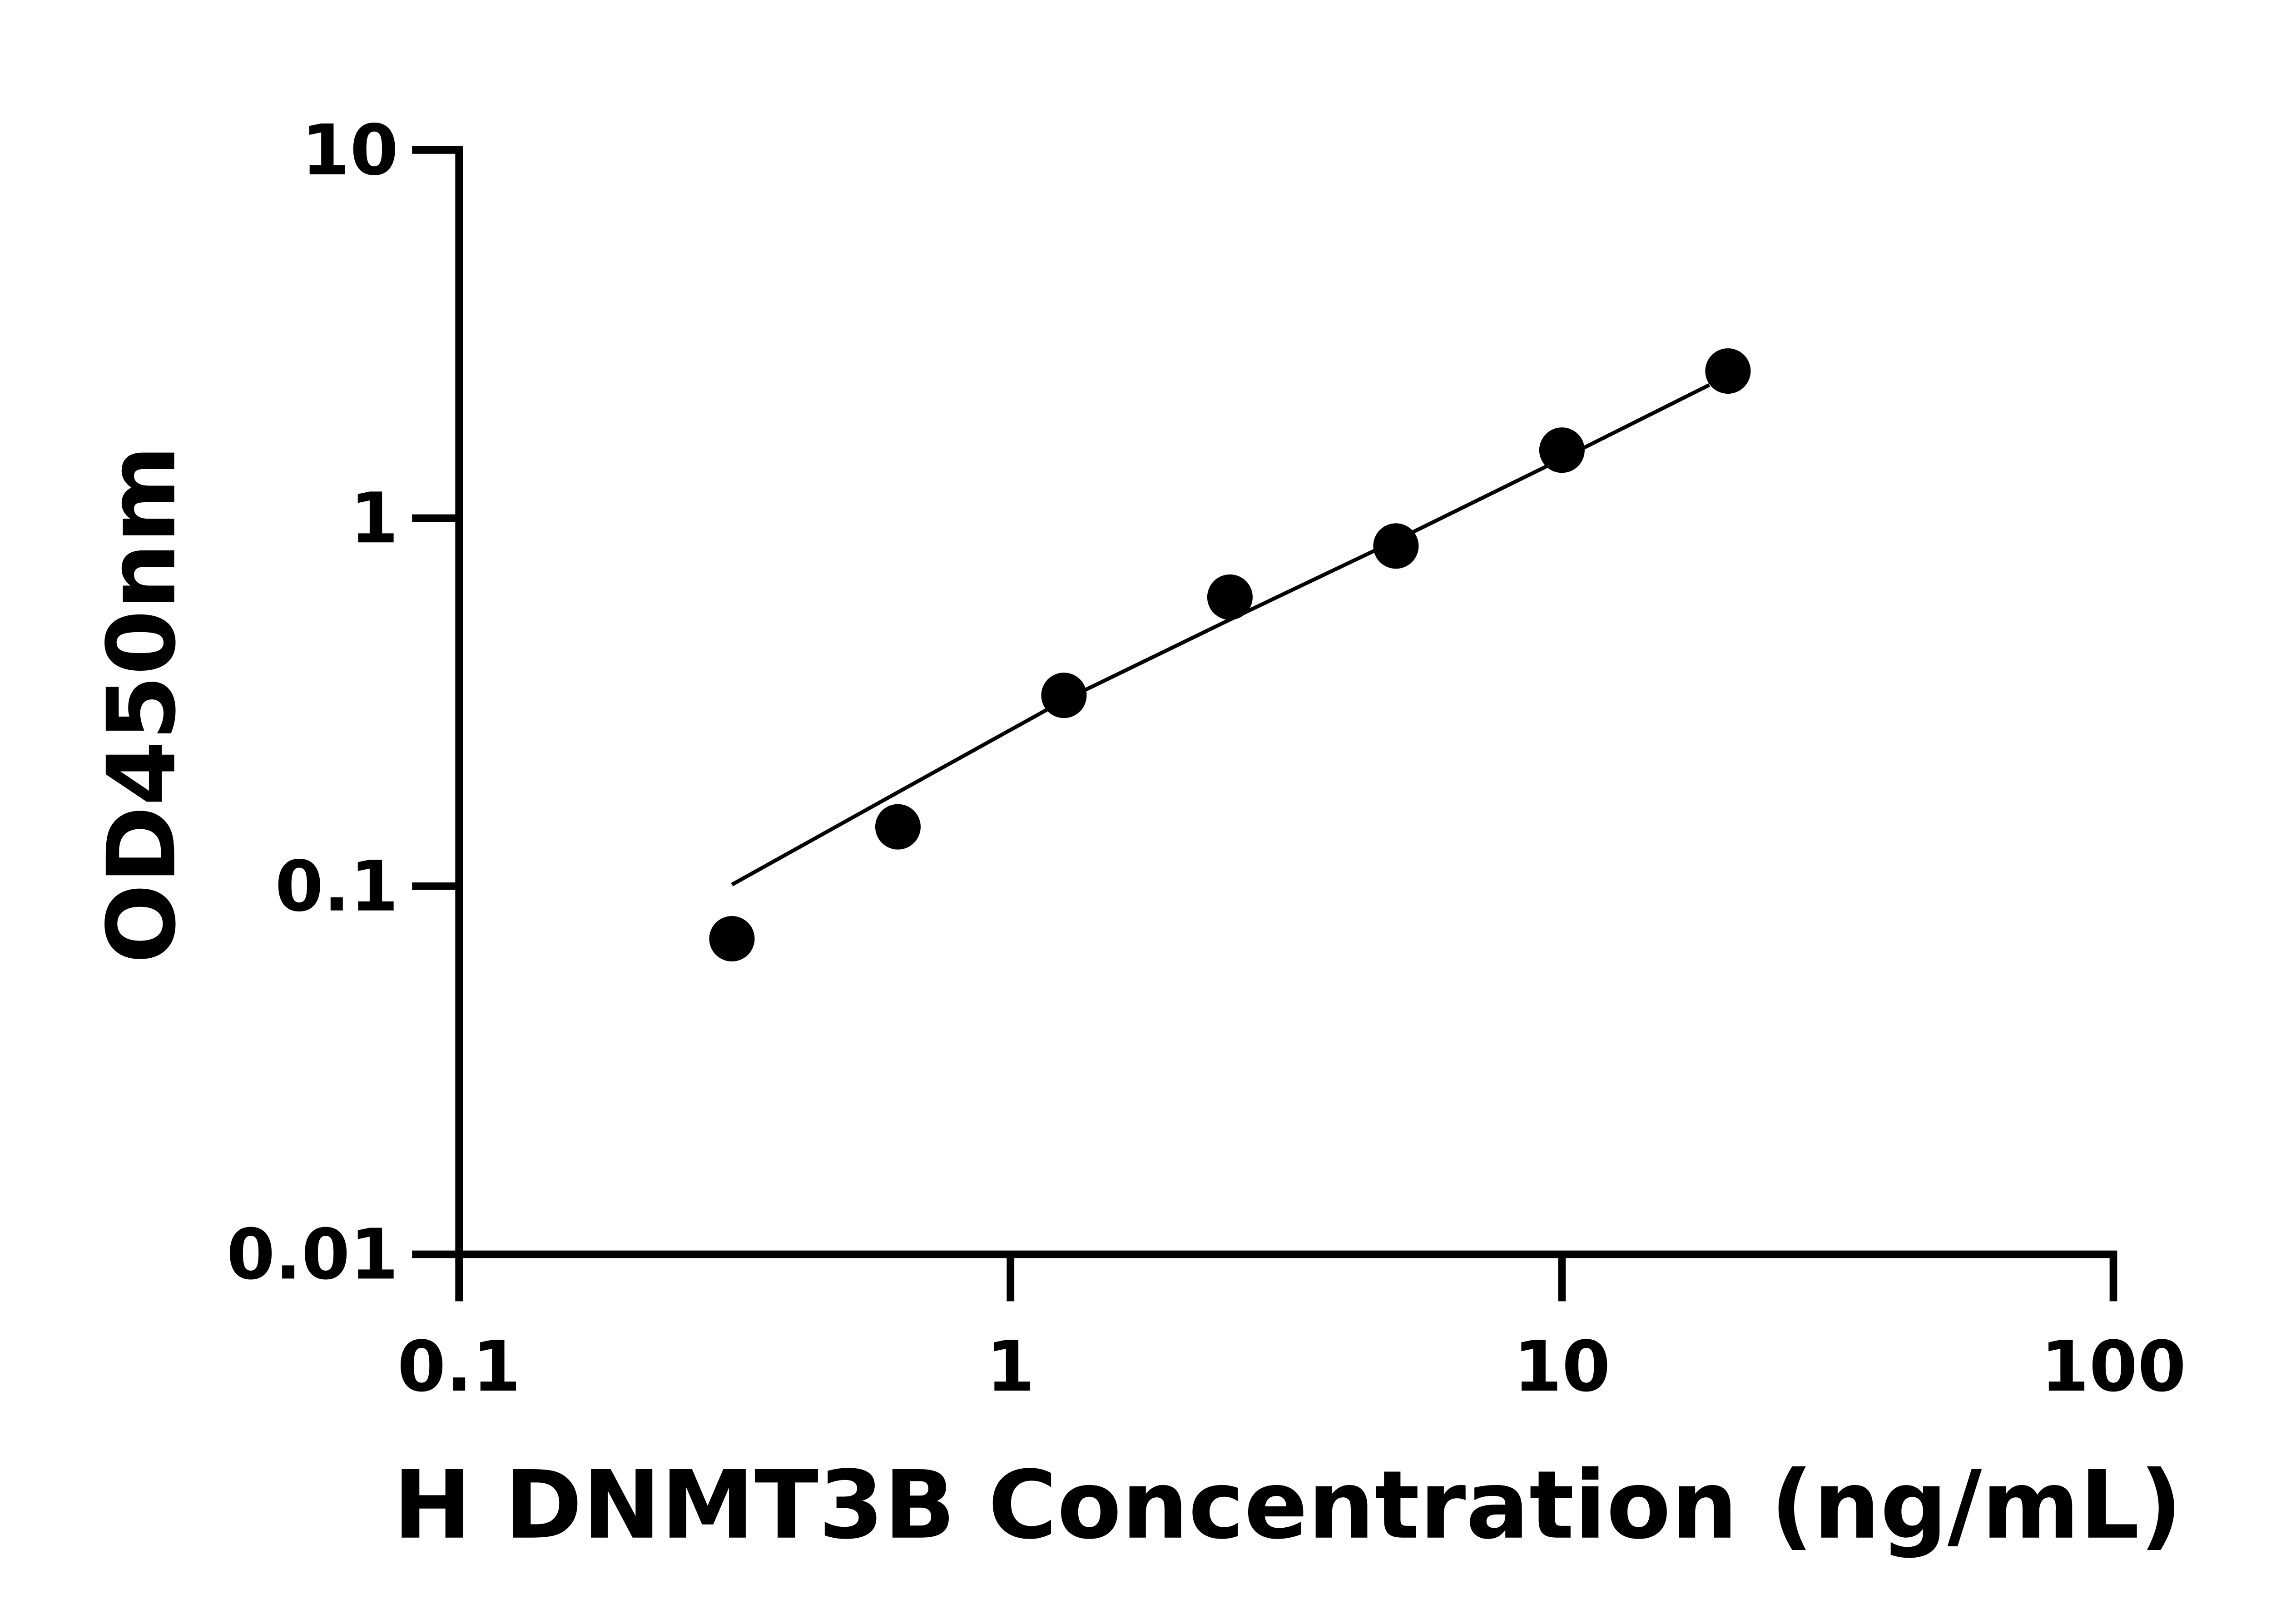 The image size is (2271, 1624). What do you see at coordinates (313, 1254) in the screenshot?
I see `y-tick-label: 0.01` at bounding box center [313, 1254].